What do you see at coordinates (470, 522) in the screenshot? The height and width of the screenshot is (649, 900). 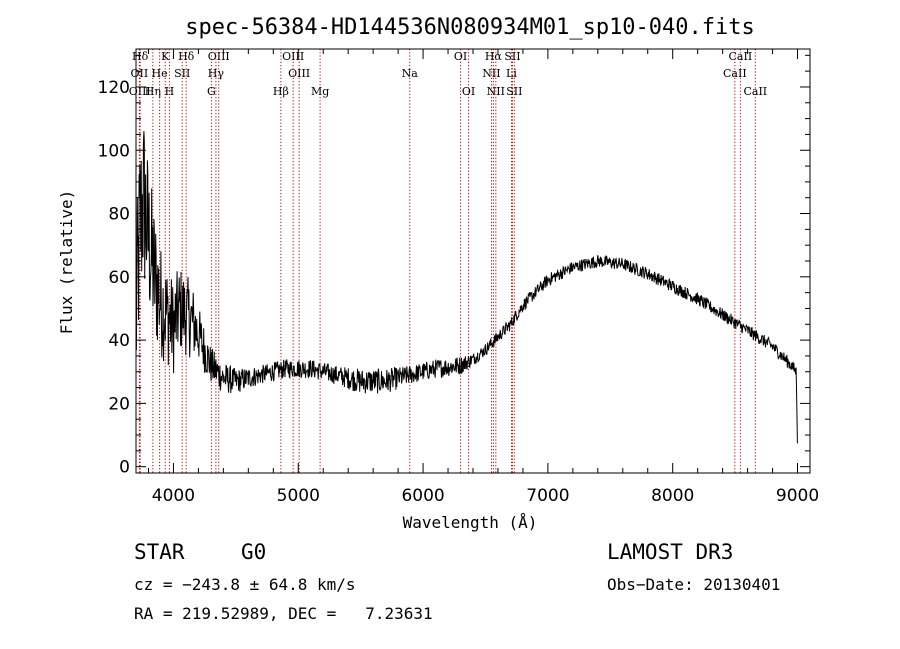 I see `x-axis-label: Wavelength (Å)` at bounding box center [470, 522].